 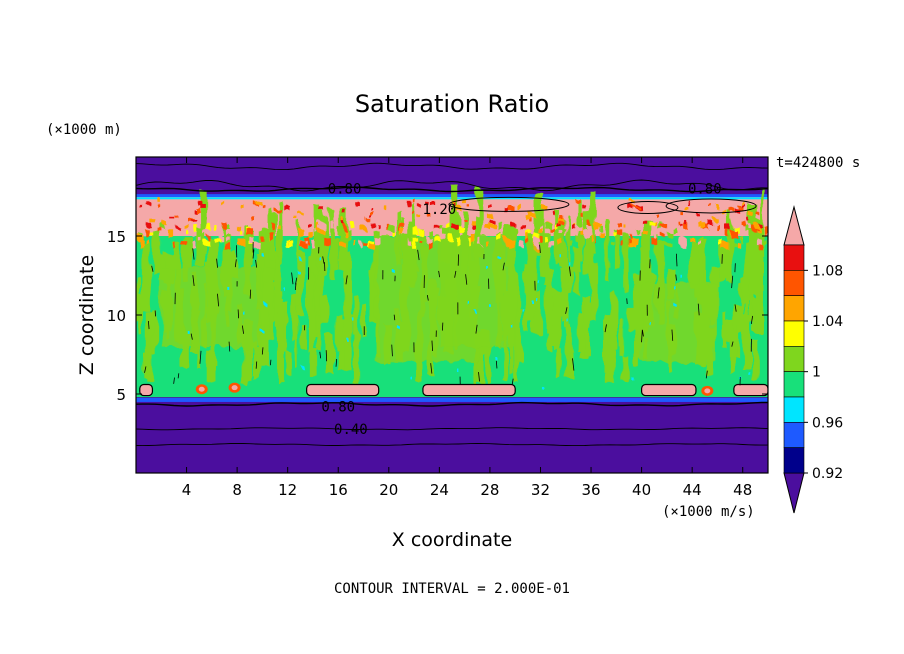 I want to click on lime-zone, so click(x=679, y=323).